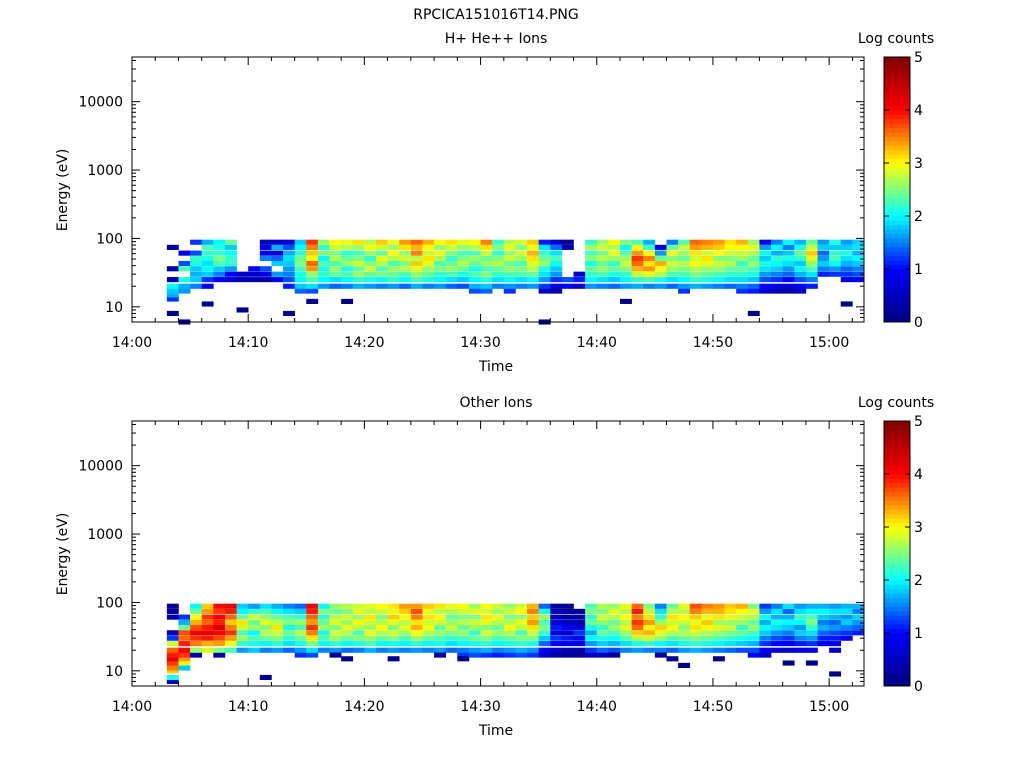  Describe the element at coordinates (495, 731) in the screenshot. I see `x-axis-label: Time` at that location.